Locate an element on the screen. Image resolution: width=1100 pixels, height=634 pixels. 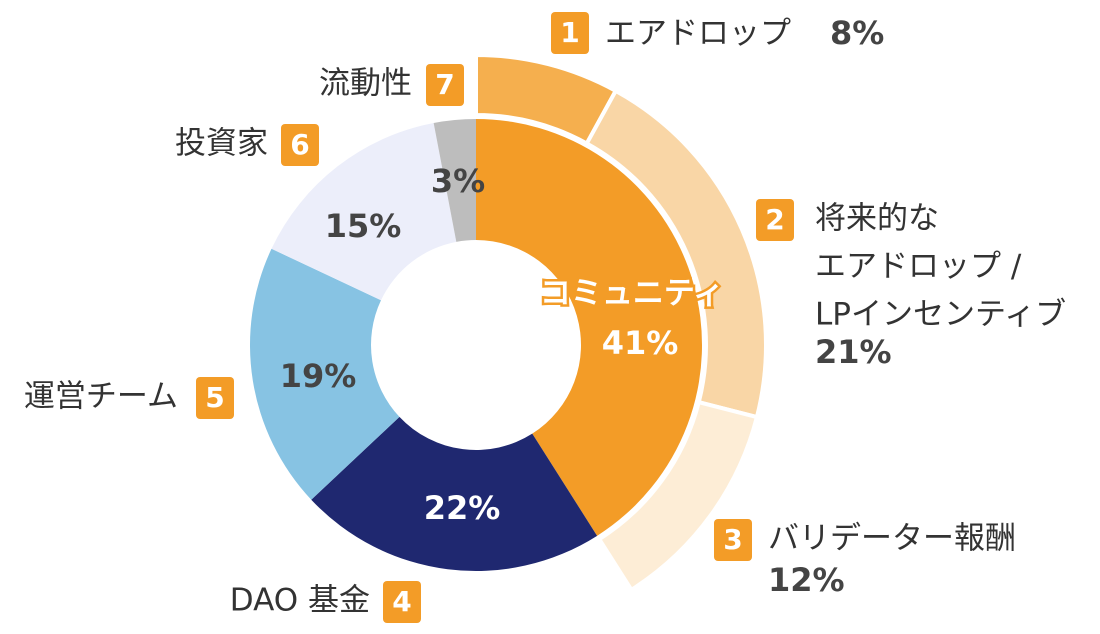
badge-number: 6 is located at coordinates (299, 144).